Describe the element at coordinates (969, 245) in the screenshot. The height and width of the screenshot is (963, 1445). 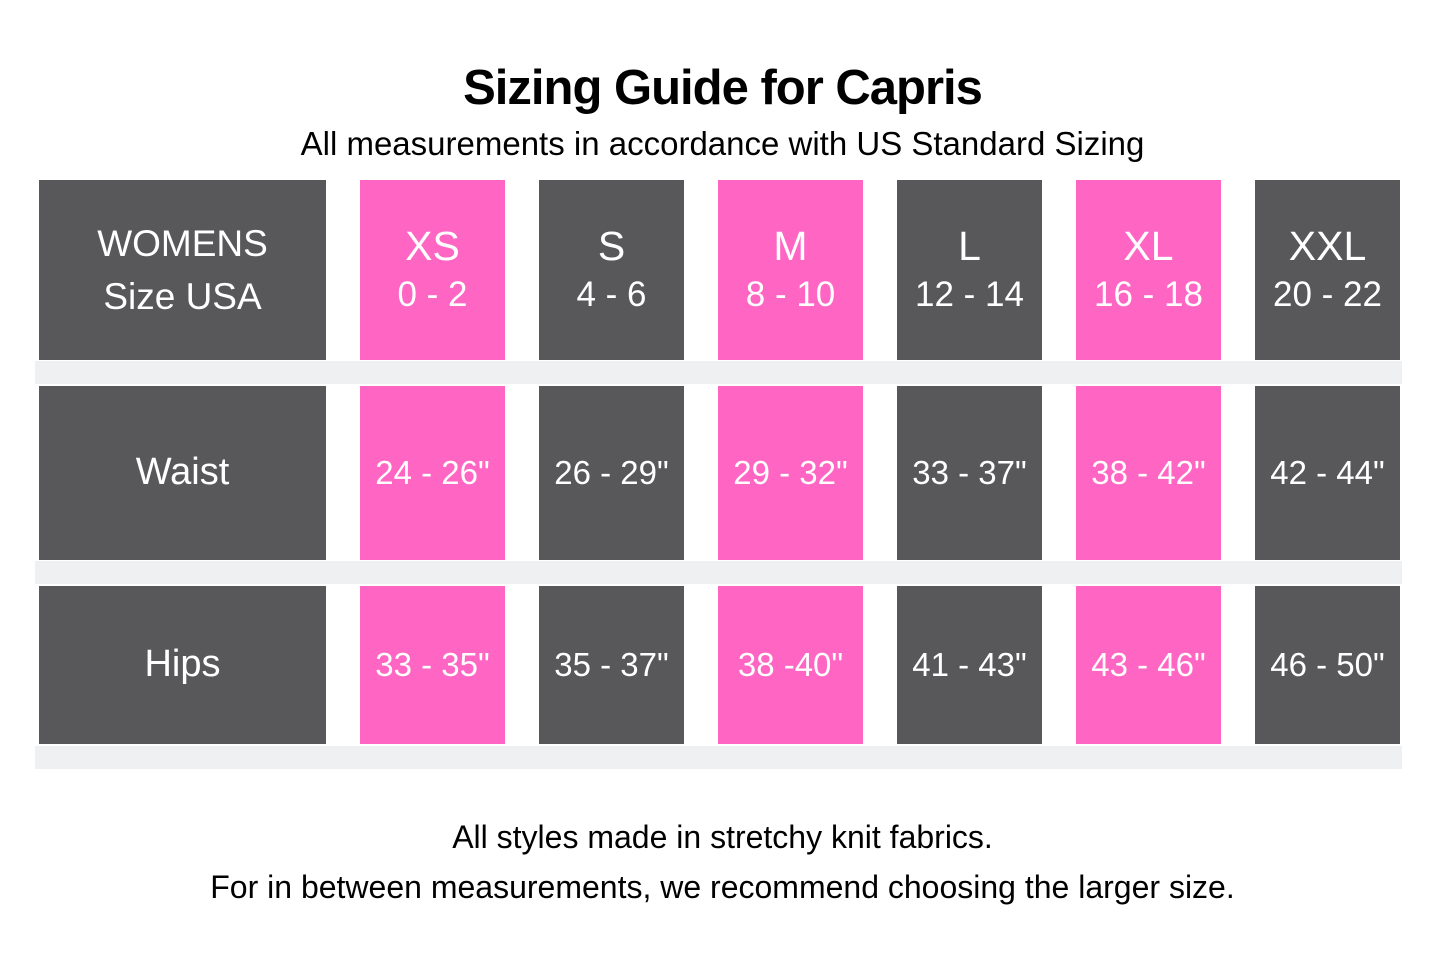
I see `size-name-l: L` at that location.